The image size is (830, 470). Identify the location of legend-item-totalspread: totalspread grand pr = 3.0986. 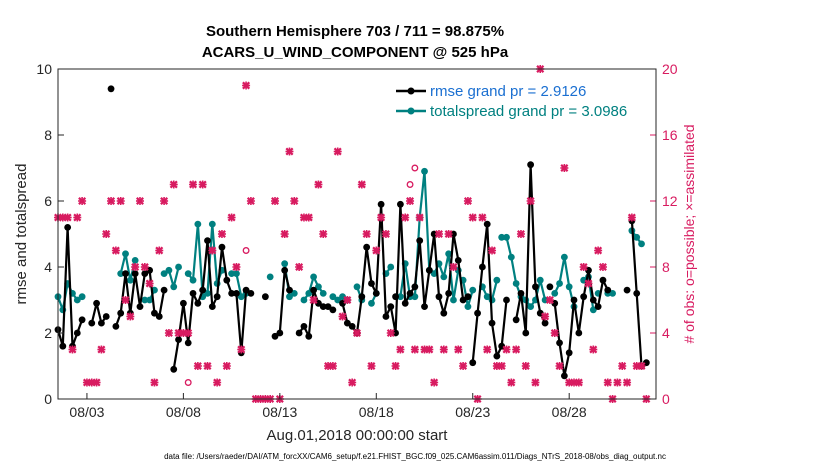
(511, 111).